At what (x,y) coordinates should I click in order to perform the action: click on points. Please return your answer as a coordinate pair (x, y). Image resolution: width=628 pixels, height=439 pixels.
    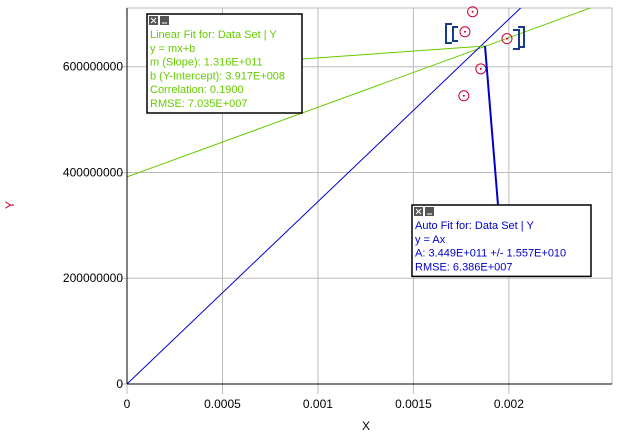
    Looking at the image, I should click on (485, 54).